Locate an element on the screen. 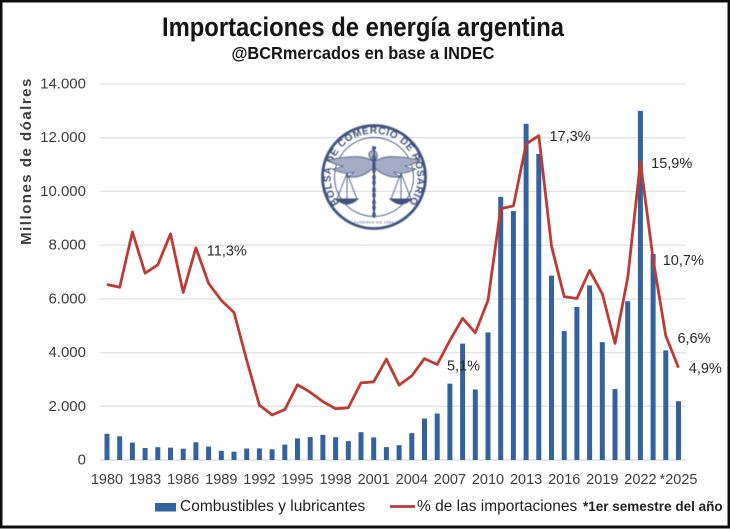 The image size is (730, 529). svg-text: 1983 is located at coordinates (145, 480).